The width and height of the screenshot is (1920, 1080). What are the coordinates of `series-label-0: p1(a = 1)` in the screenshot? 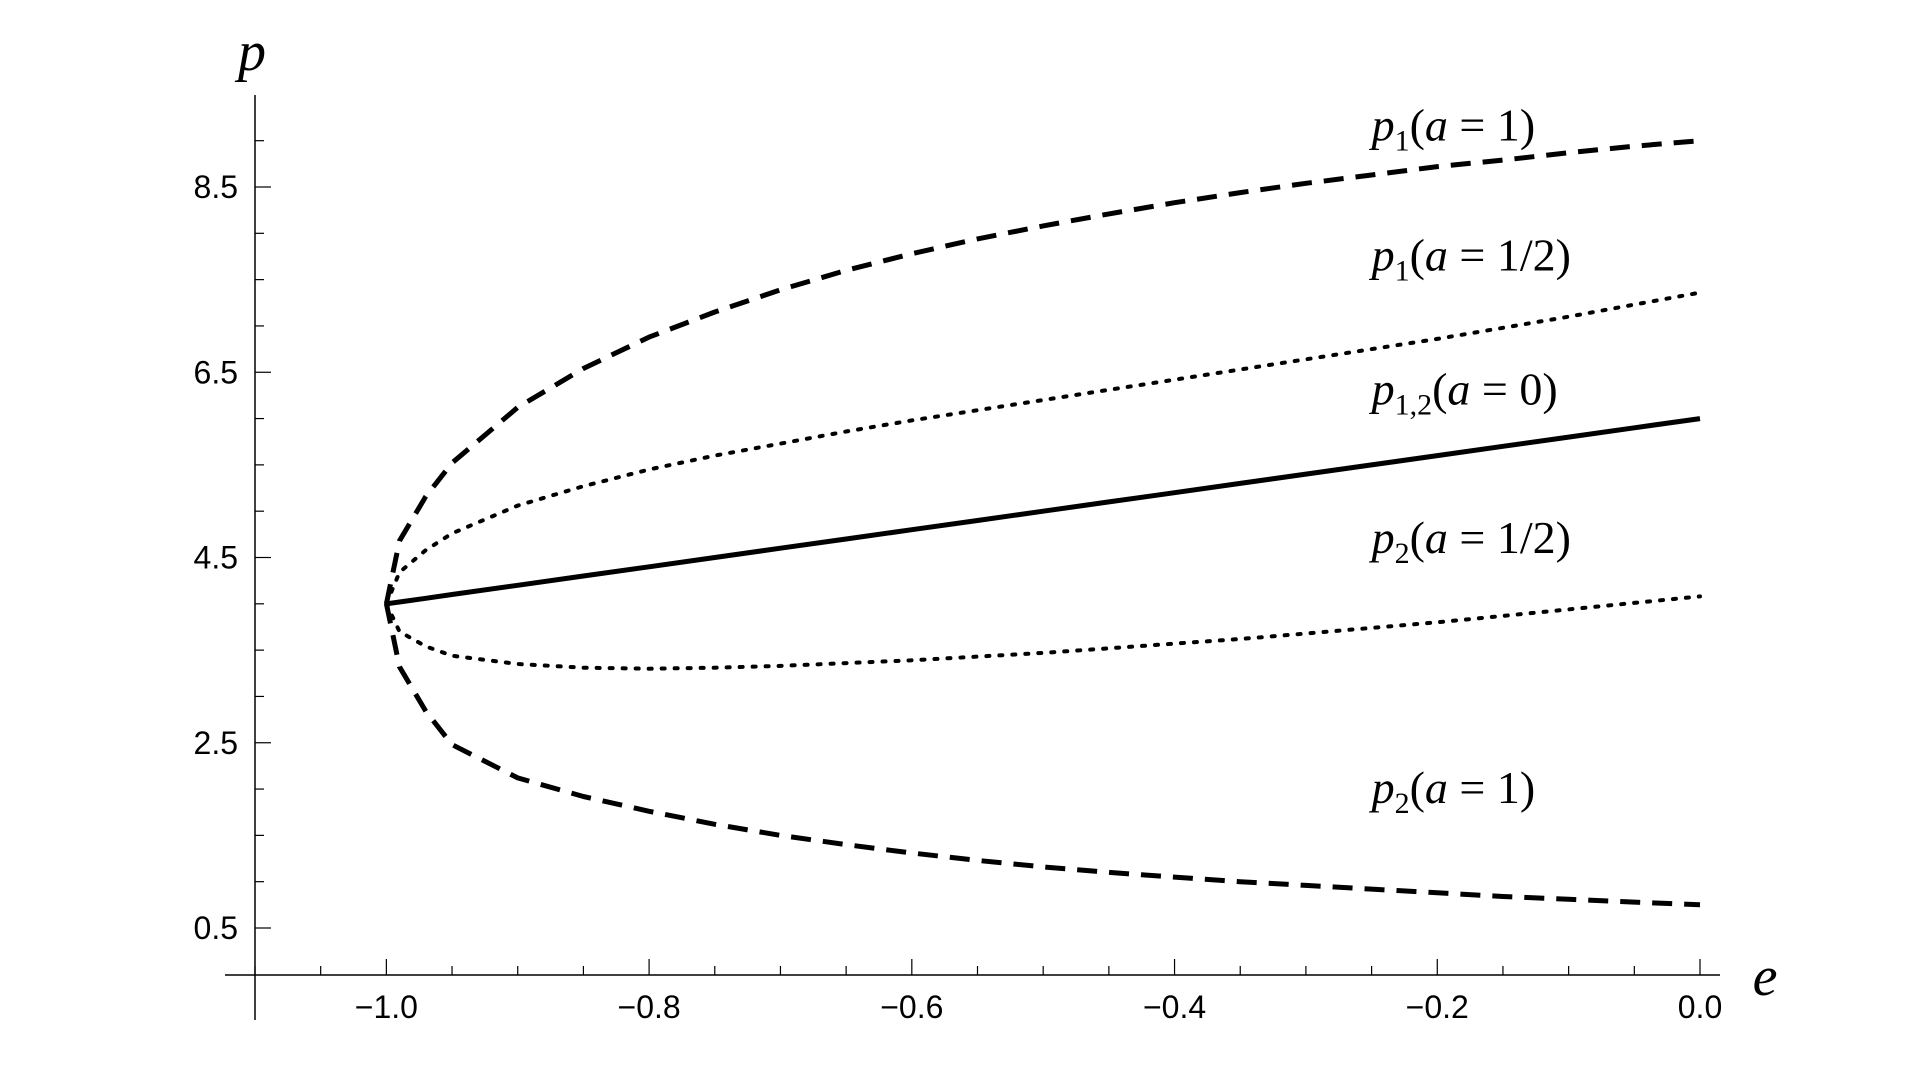 It's located at (1452, 129).